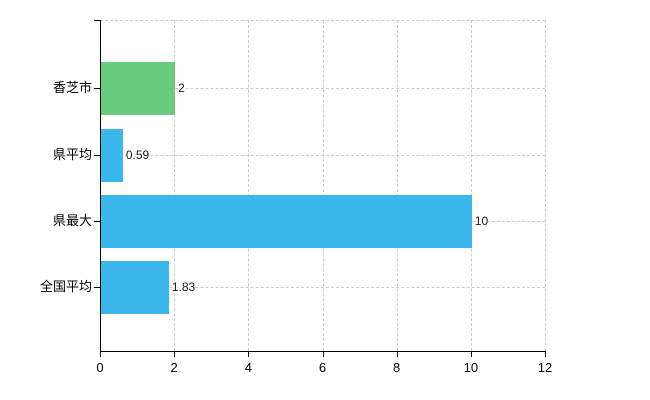 The width and height of the screenshot is (650, 400). Describe the element at coordinates (471, 367) in the screenshot. I see `x-axis-tick-label: 10` at that location.